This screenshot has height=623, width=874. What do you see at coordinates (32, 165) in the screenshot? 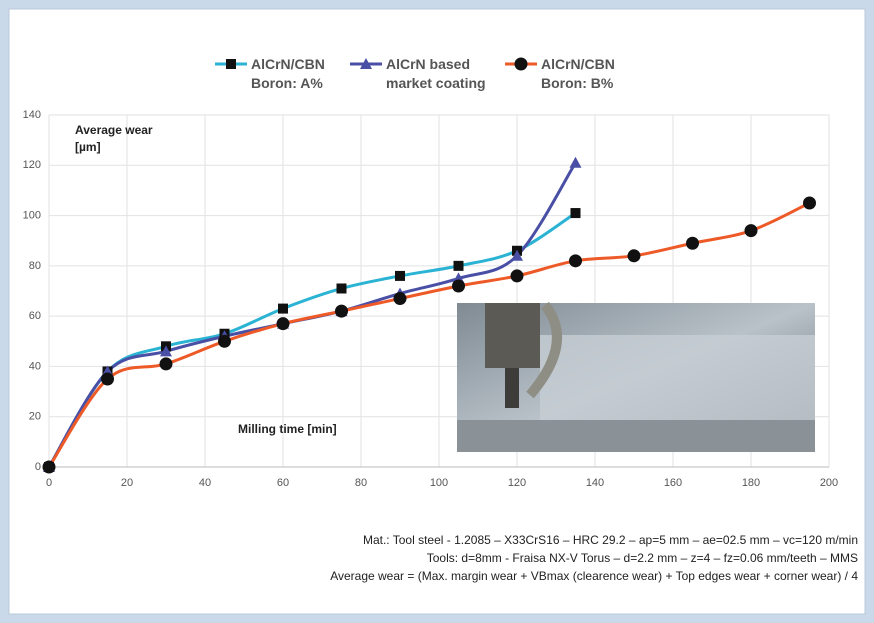
I see `y-tick-label: 120` at bounding box center [32, 165].